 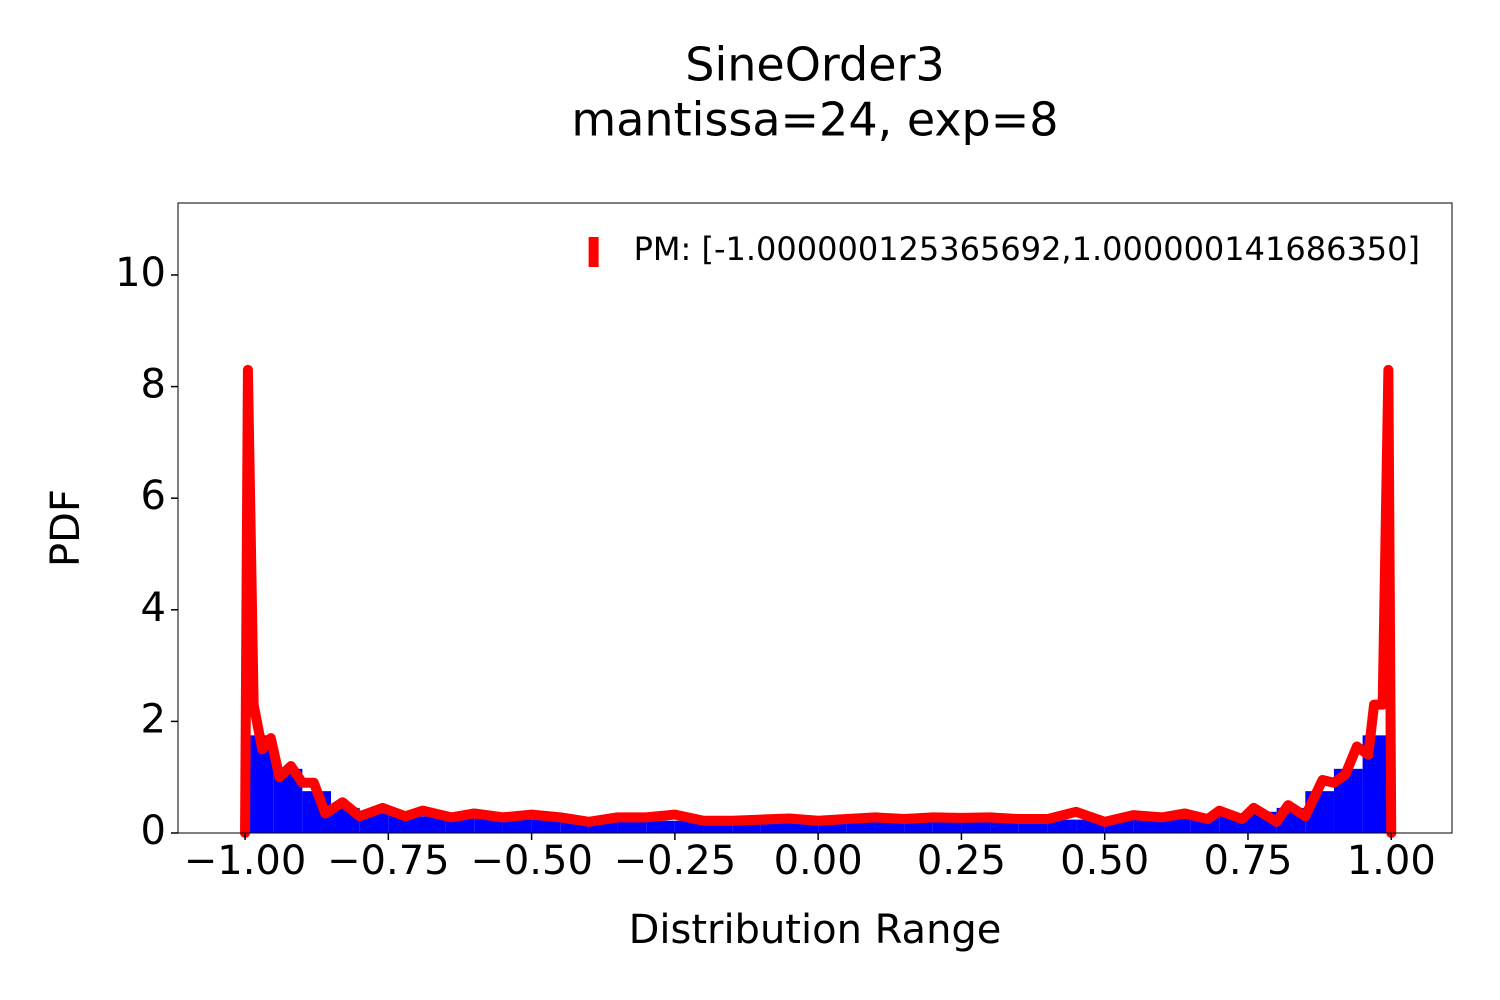 What do you see at coordinates (388, 861) in the screenshot?
I see `x-tick-label: −0.75` at bounding box center [388, 861].